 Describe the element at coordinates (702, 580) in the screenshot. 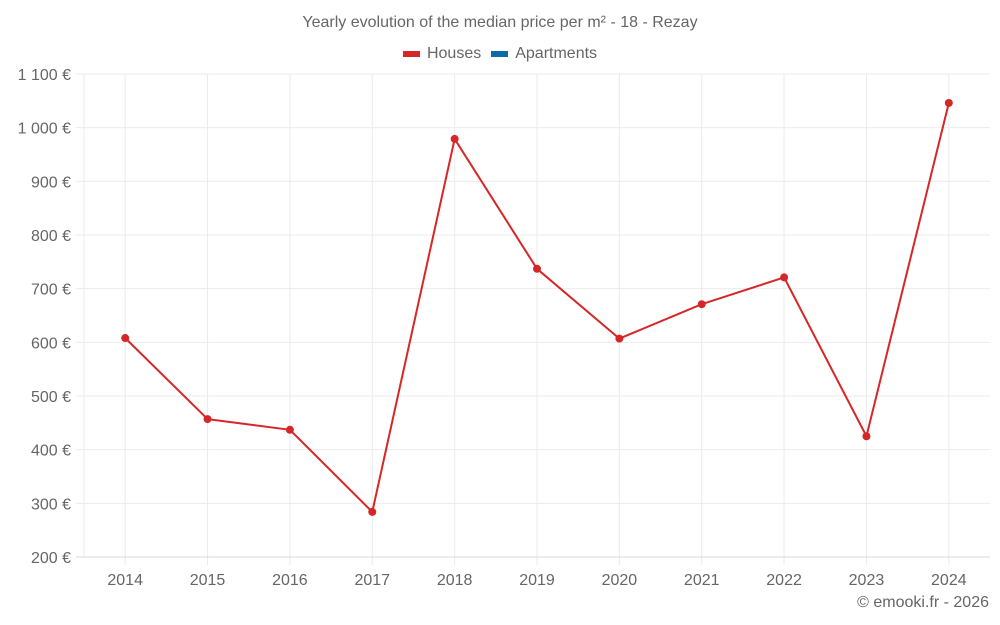

I see `x-tick-label: 2021` at that location.